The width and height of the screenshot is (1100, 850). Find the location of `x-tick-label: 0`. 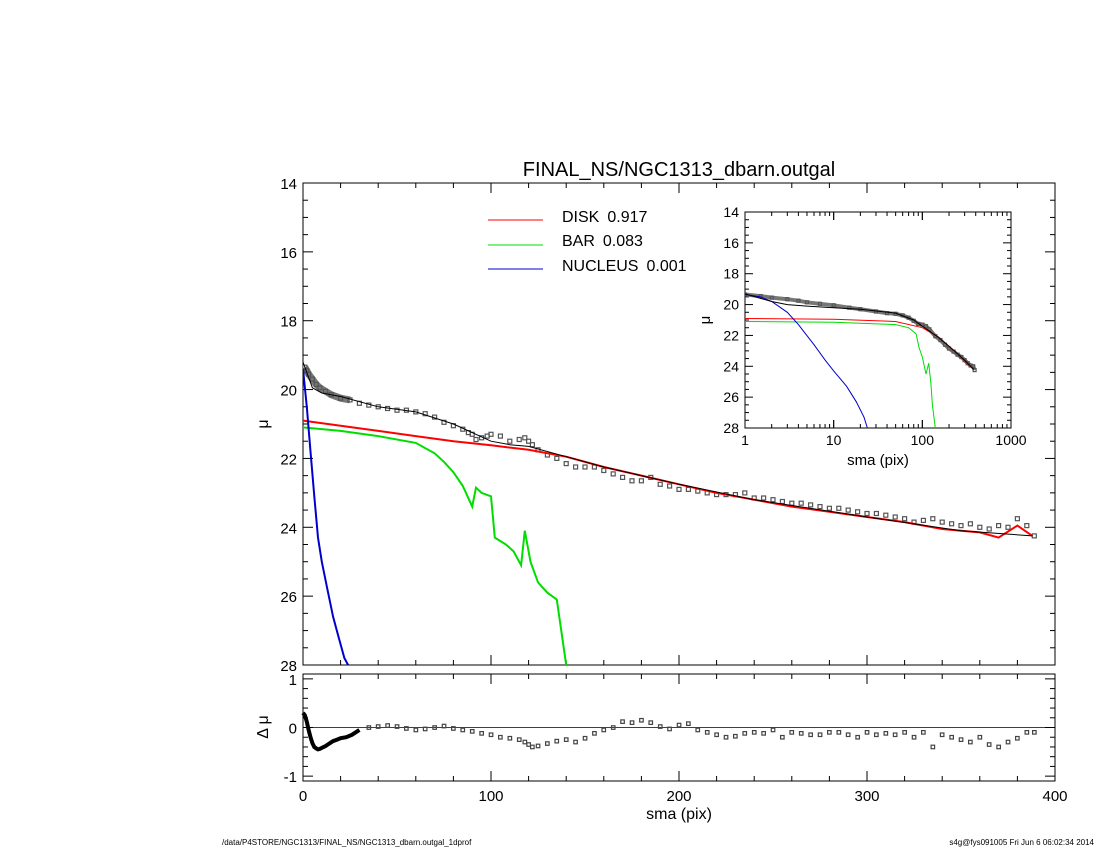

x-tick-label: 0 is located at coordinates (303, 796).